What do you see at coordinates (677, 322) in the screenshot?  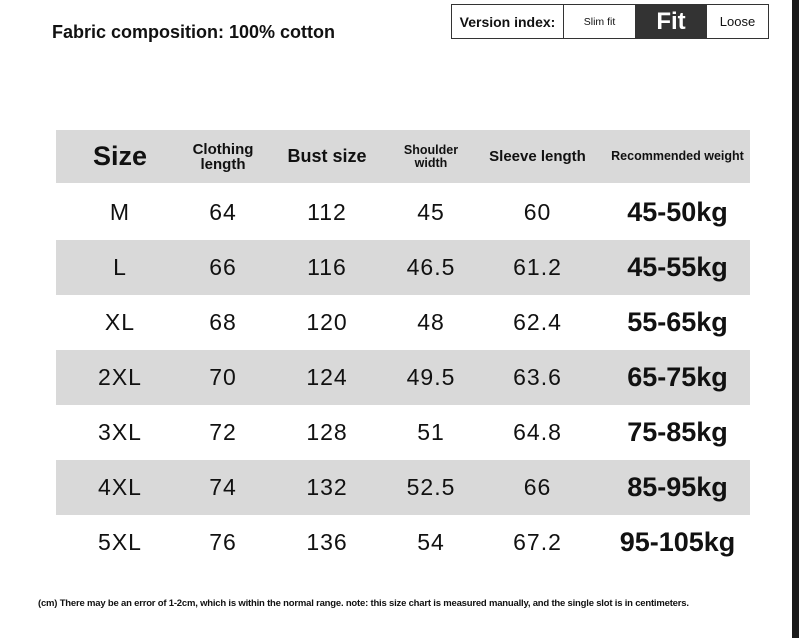 I see `table-cell: 55-65kg` at bounding box center [677, 322].